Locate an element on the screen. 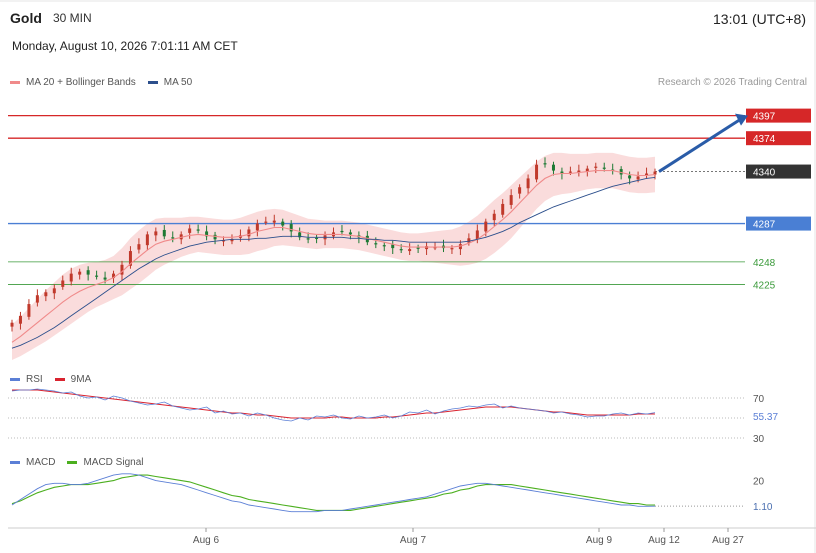 The image size is (816, 553). clock-label: 13:01 (UTC+8) is located at coordinates (759, 19).